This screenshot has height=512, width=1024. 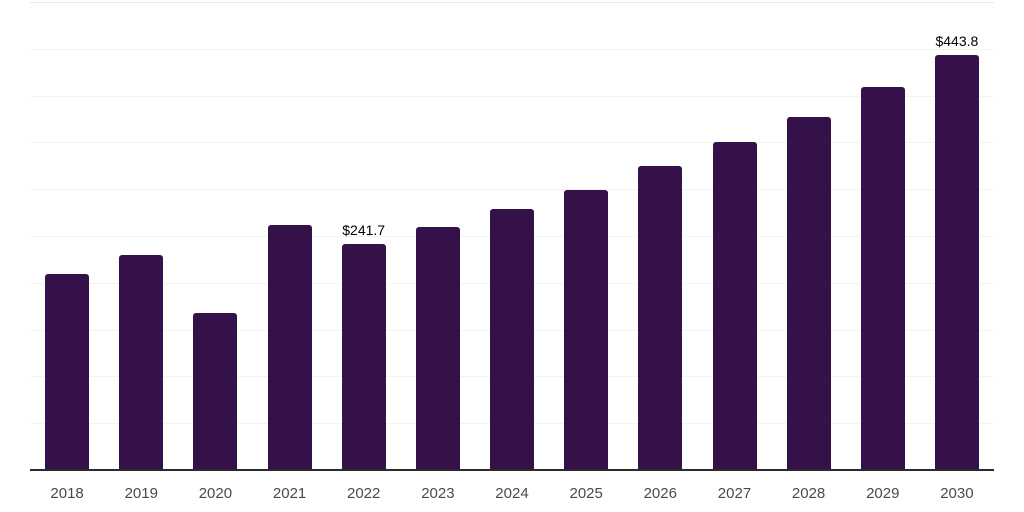 I want to click on bar-2028, so click(x=808, y=293).